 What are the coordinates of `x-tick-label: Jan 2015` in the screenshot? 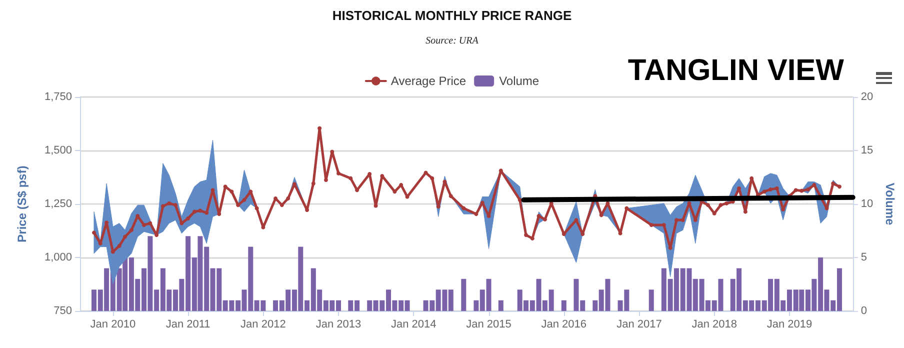 It's located at (489, 324).